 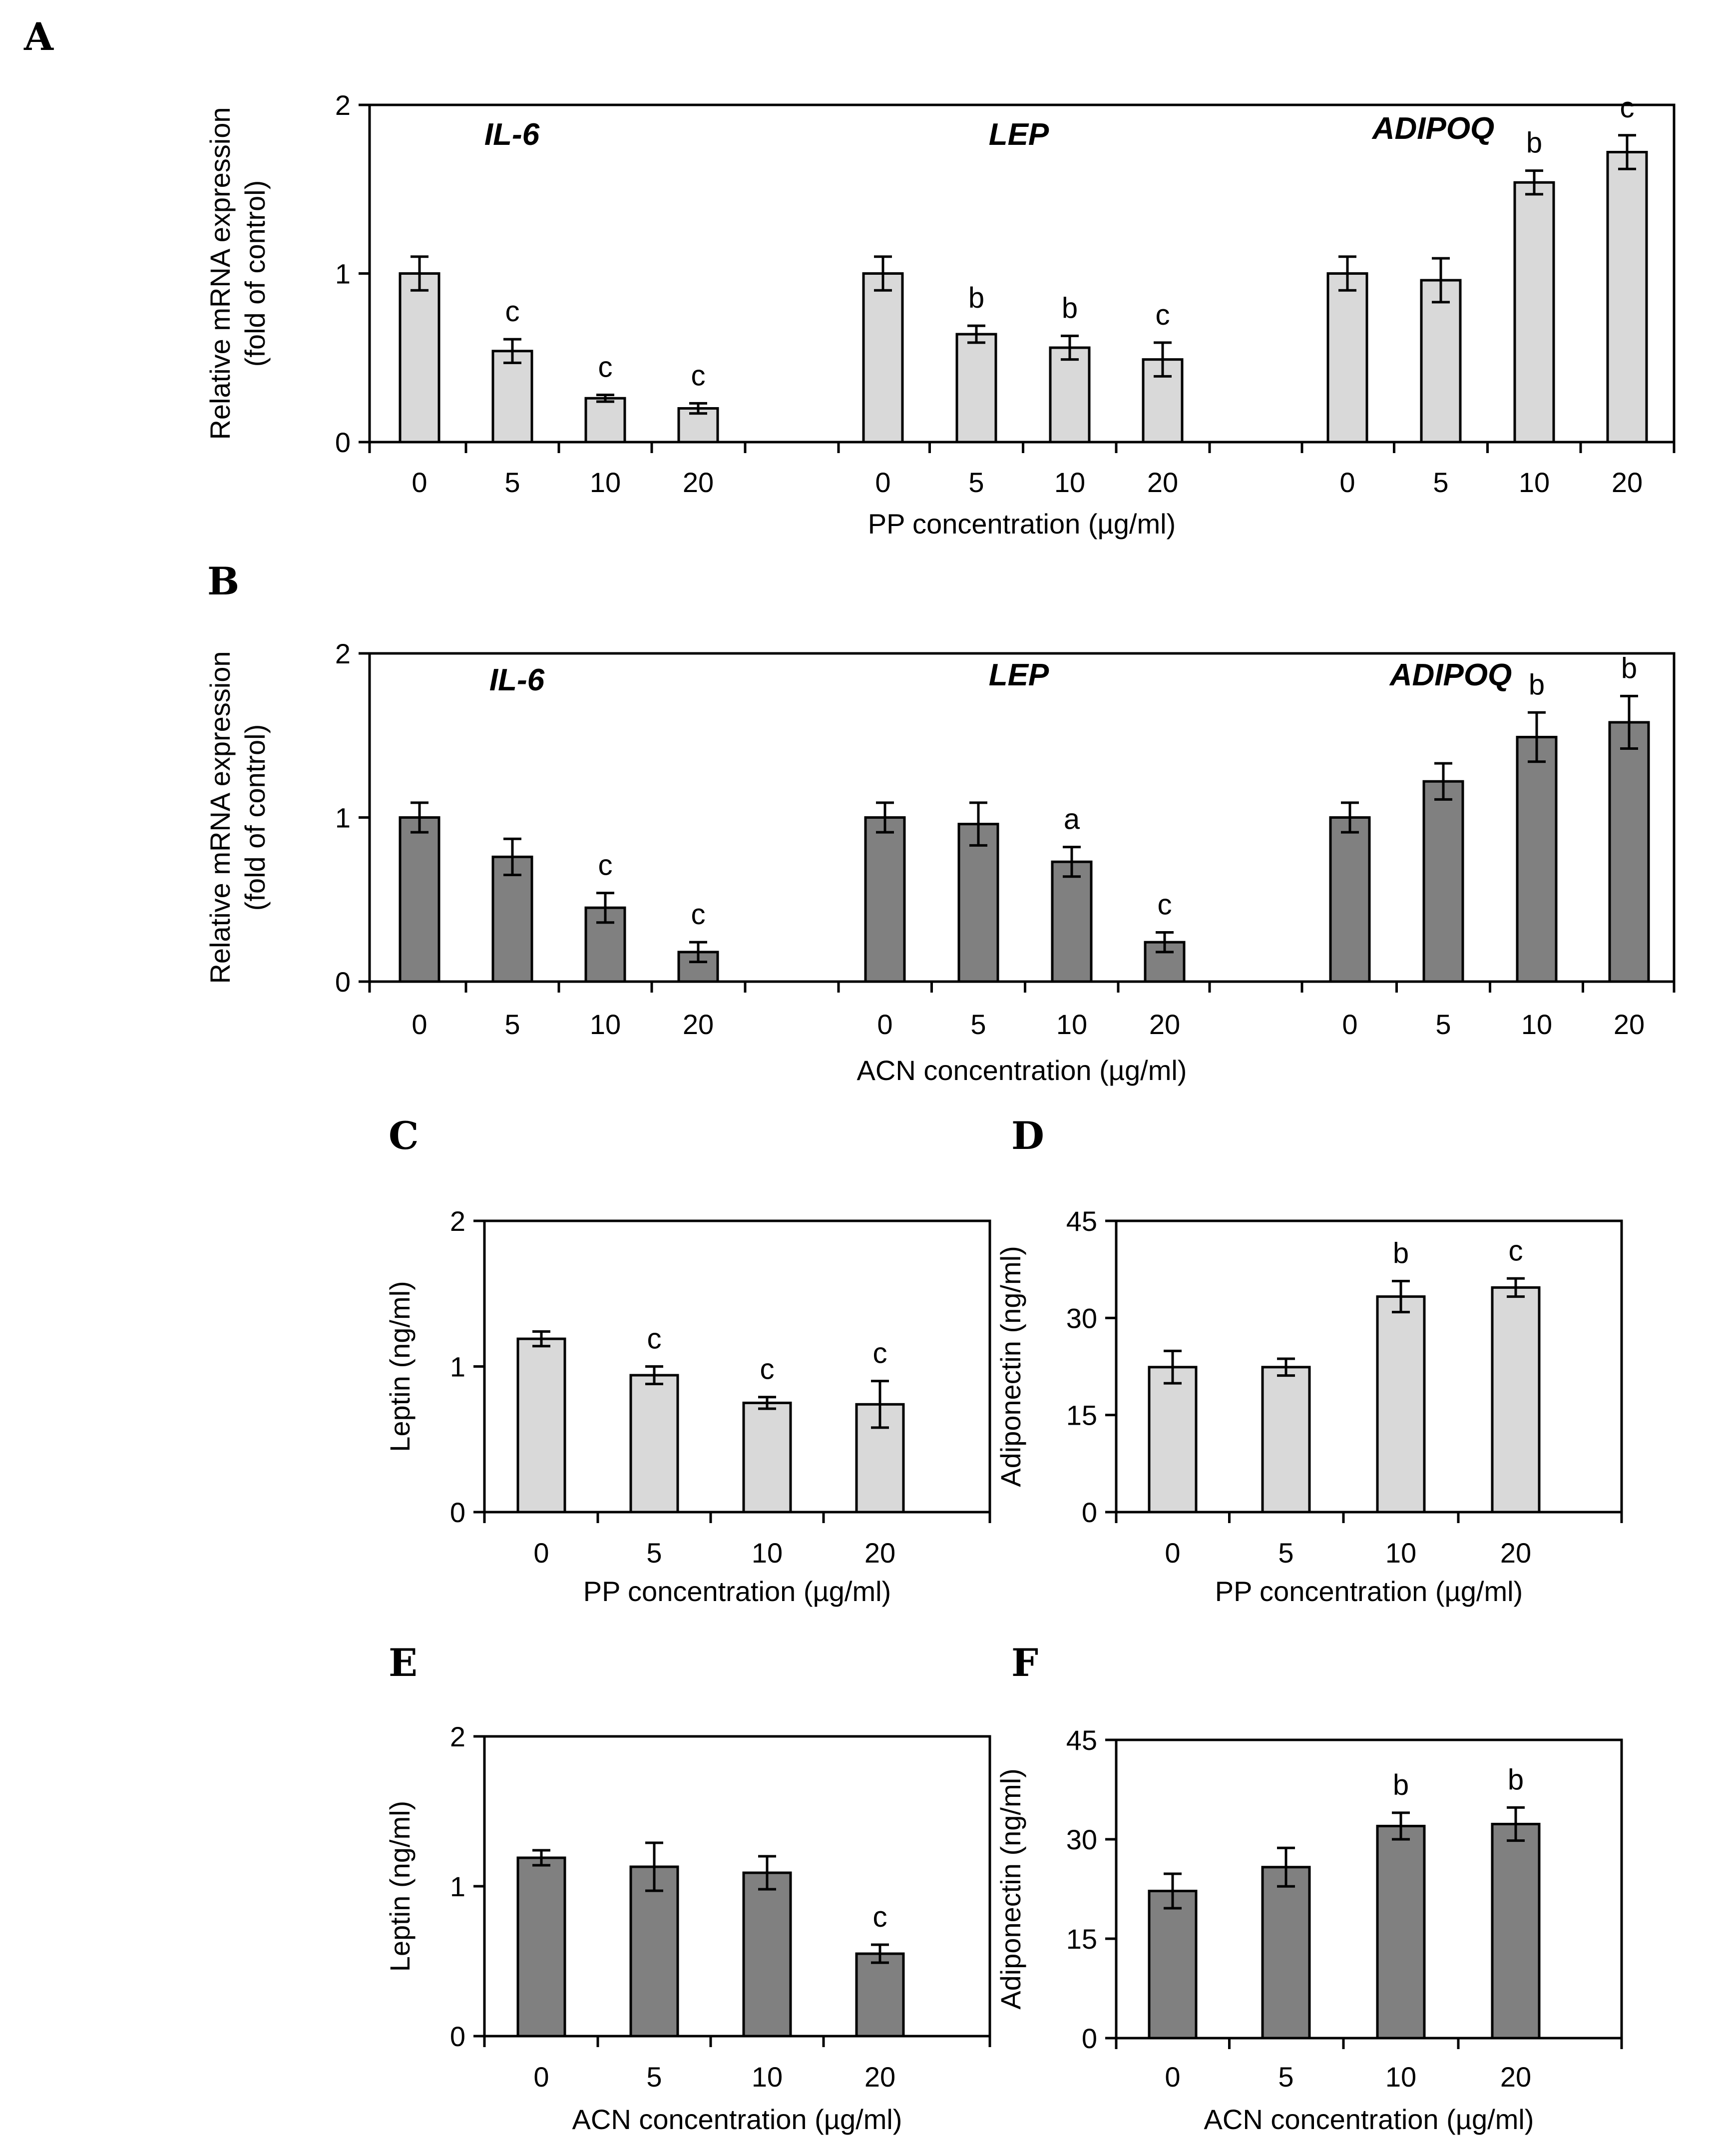 What do you see at coordinates (1534, 143) in the screenshot?
I see `significance-label-A-ADIPOQ: b` at bounding box center [1534, 143].